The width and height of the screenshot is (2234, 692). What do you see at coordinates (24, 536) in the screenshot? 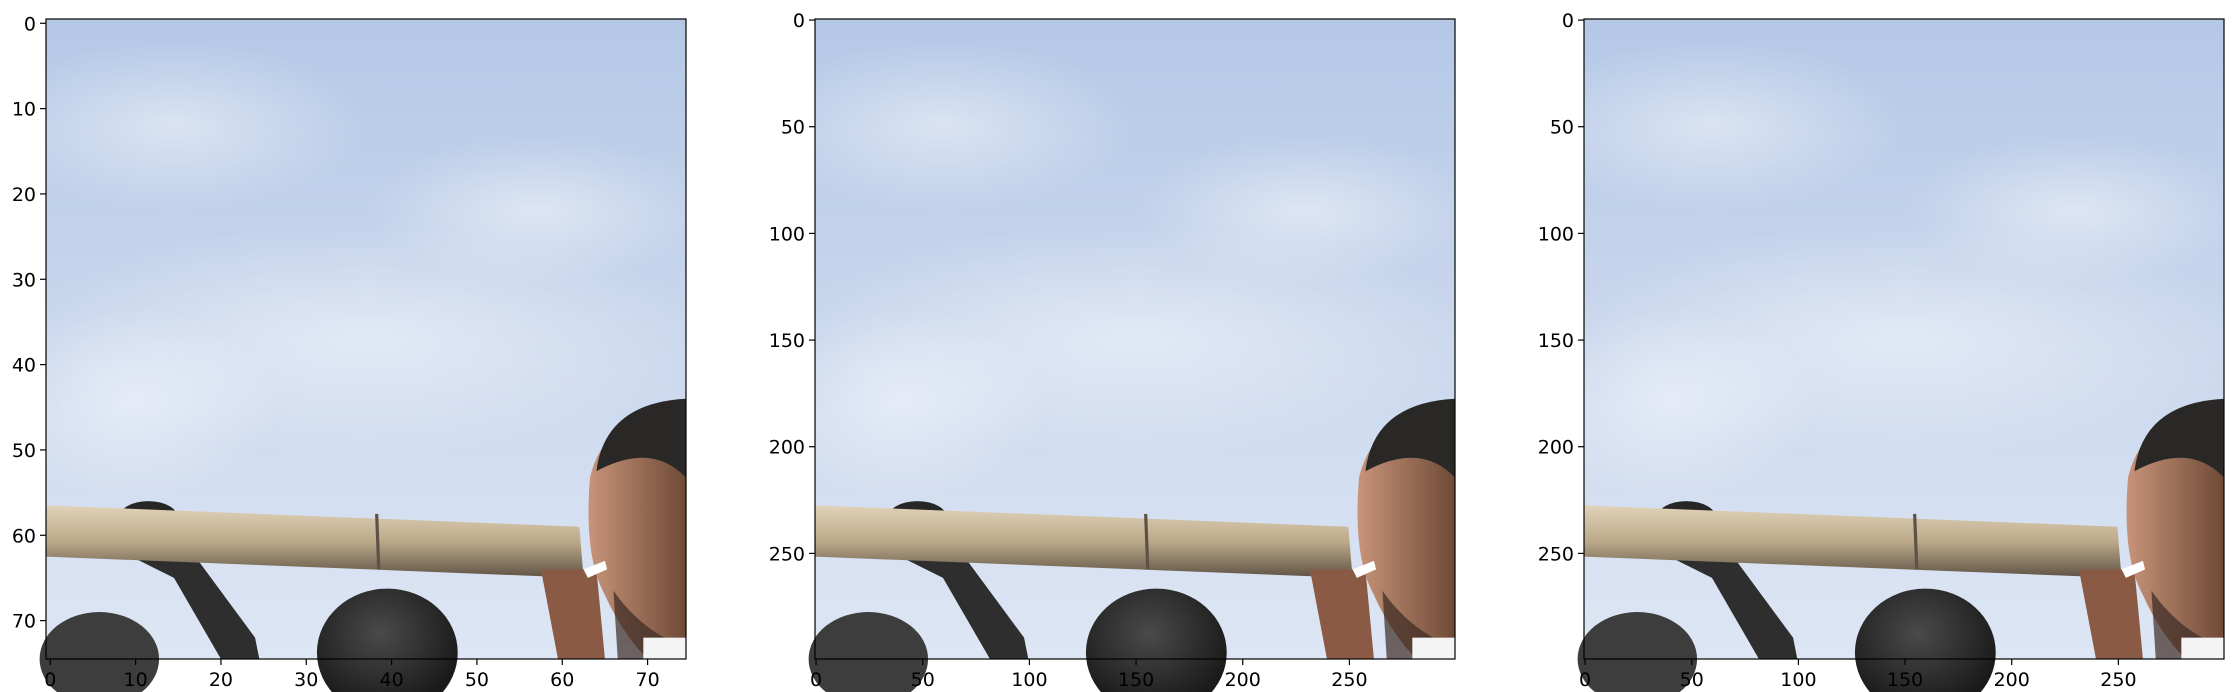
I see `y-tick-label: 60` at bounding box center [24, 536].